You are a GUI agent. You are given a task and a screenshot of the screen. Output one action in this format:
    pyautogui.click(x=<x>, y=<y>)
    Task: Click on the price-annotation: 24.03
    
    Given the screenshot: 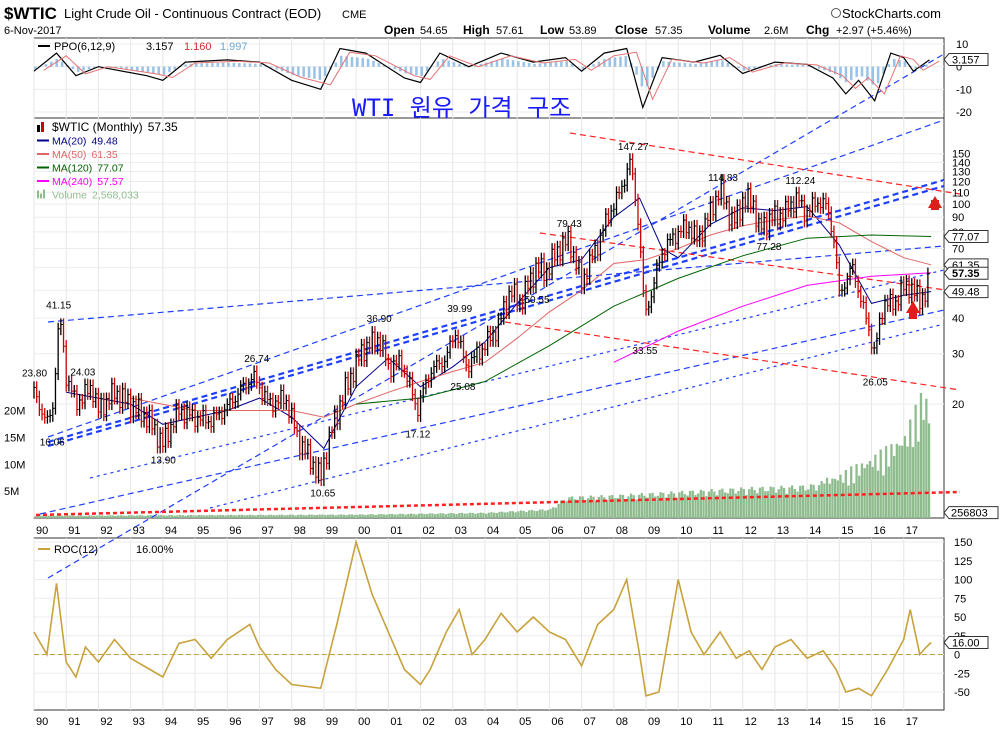 What is the action you would take?
    pyautogui.click(x=82, y=372)
    